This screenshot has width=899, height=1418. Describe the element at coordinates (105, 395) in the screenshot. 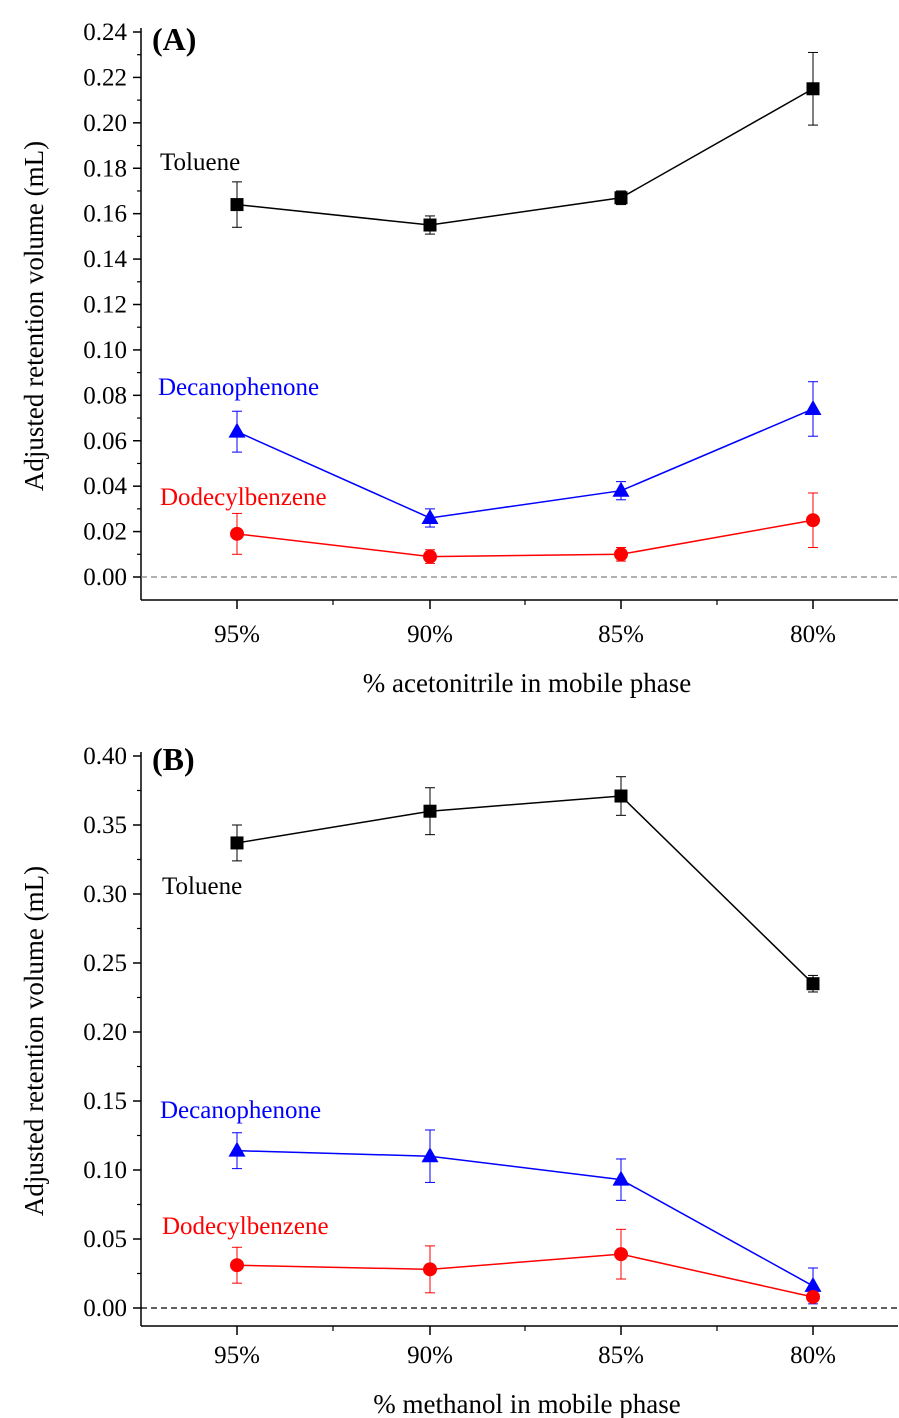

I see `y-tick-label: 0.08` at that location.